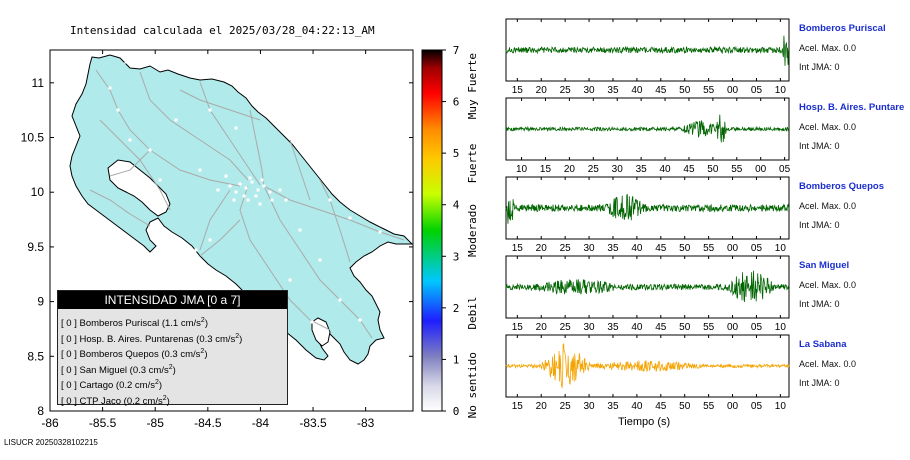 The height and width of the screenshot is (460, 910). What do you see at coordinates (261, 423) in the screenshot?
I see `map-x-tick-label: -84` at bounding box center [261, 423].